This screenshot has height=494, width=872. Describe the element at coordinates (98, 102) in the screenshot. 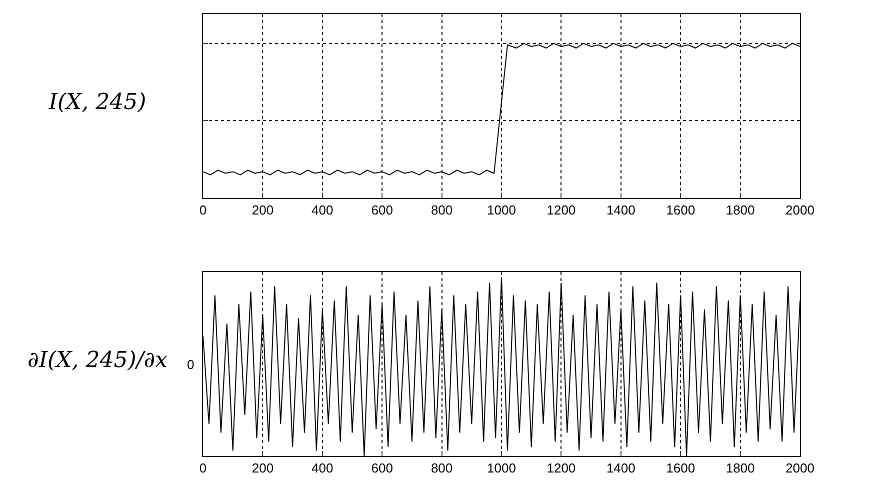

I see `y-axis-title: I(X, 245)` at that location.